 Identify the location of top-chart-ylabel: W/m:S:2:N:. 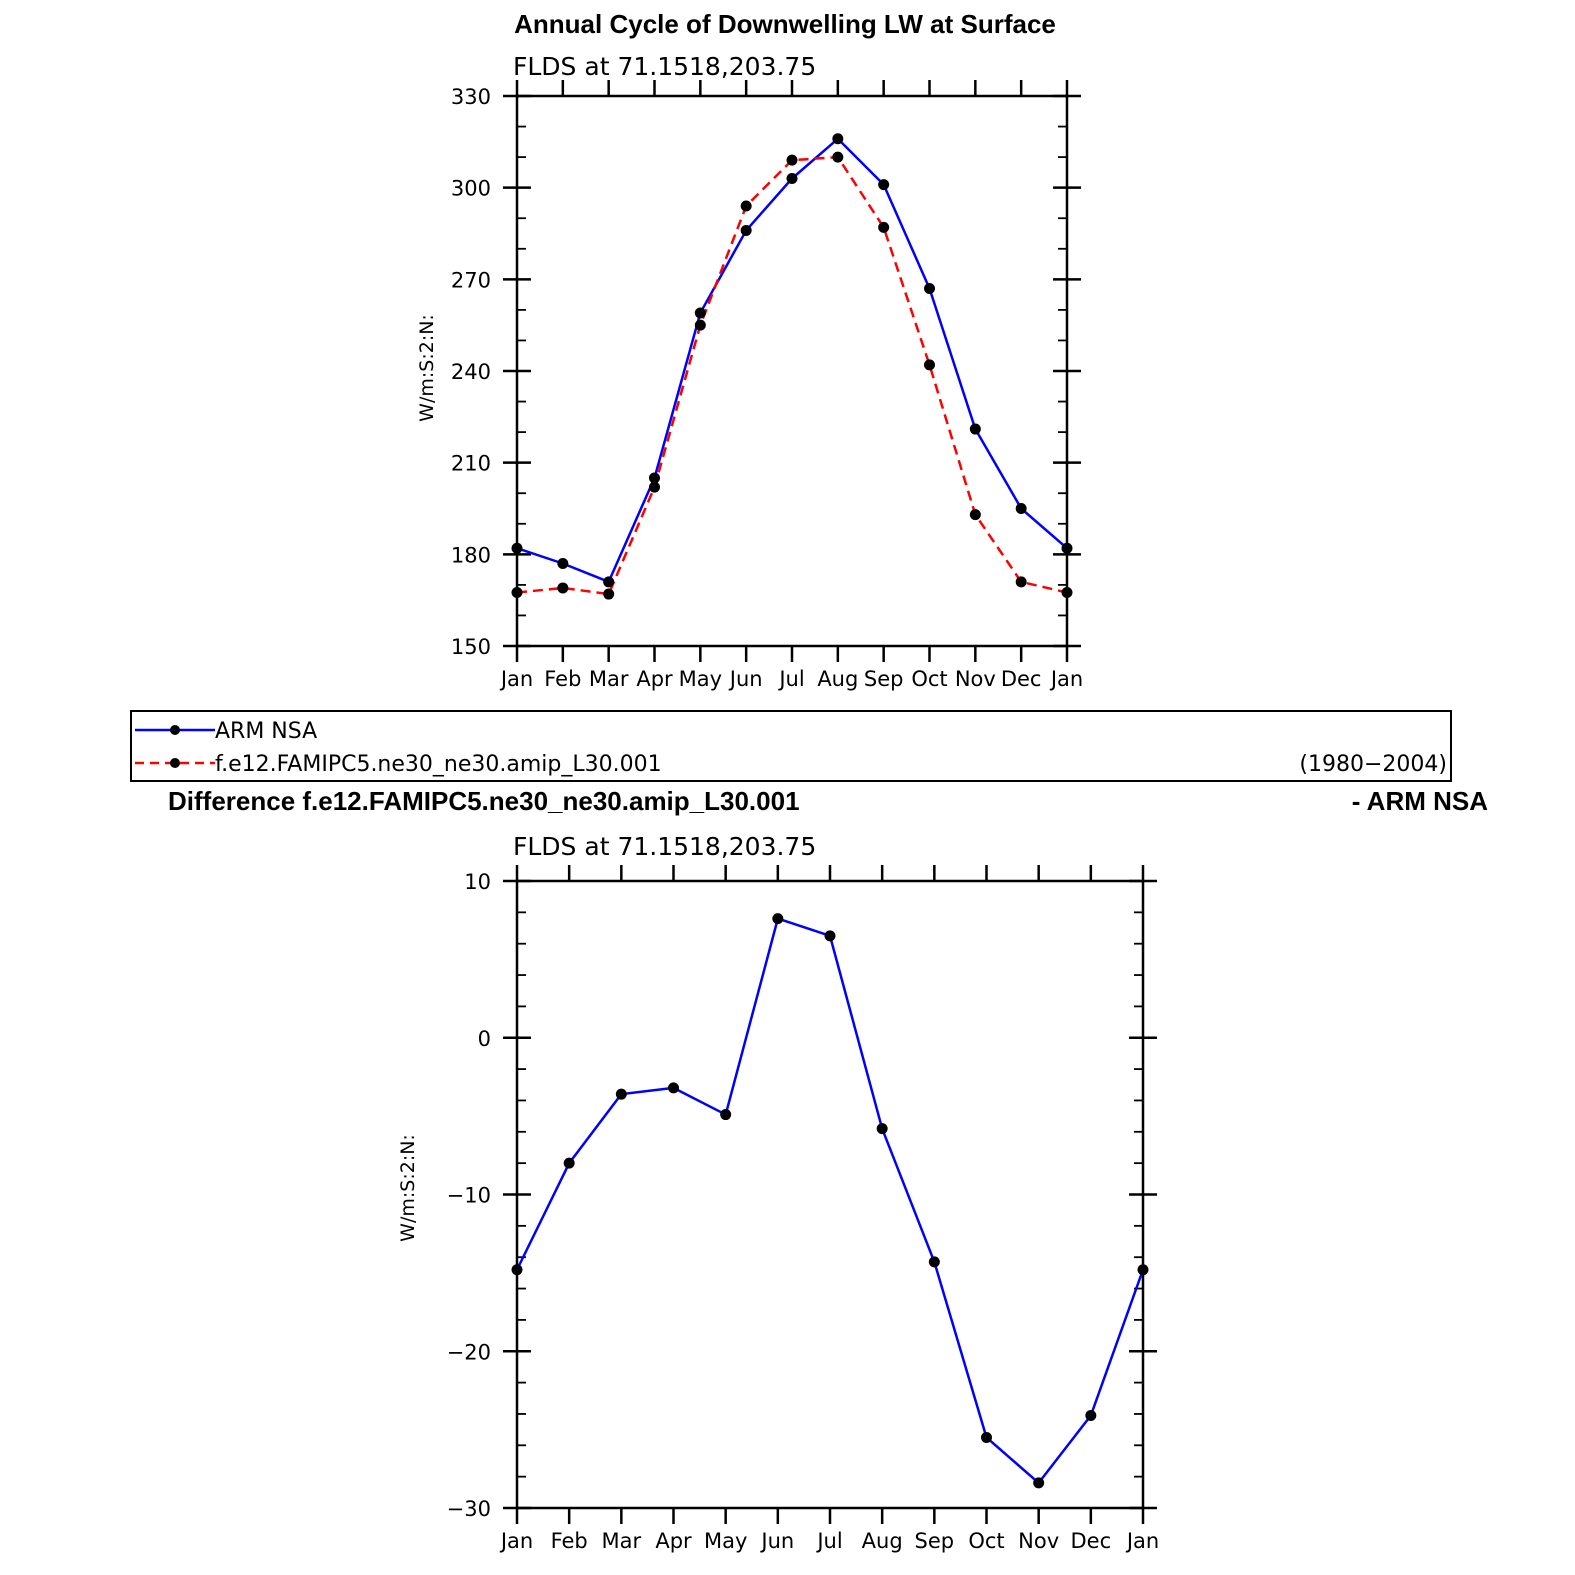
(427, 368).